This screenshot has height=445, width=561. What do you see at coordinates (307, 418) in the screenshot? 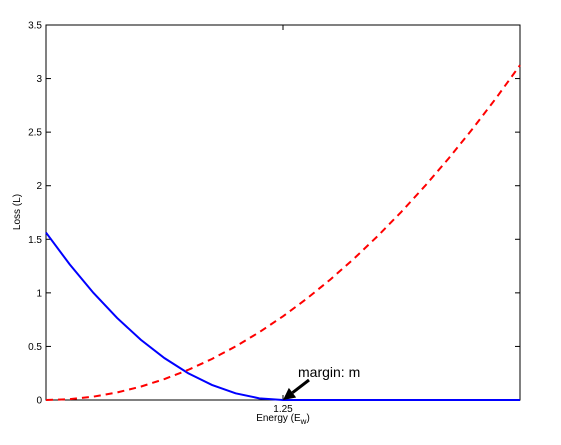
I see `x-label-part: )` at bounding box center [307, 418].